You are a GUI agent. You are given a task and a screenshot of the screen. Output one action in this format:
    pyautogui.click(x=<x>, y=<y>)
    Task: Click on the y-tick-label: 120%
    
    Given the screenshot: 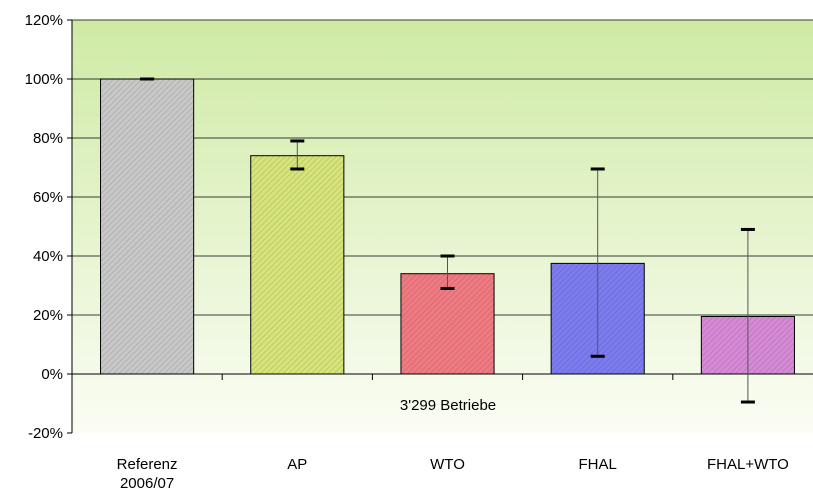 What is the action you would take?
    pyautogui.click(x=44, y=20)
    